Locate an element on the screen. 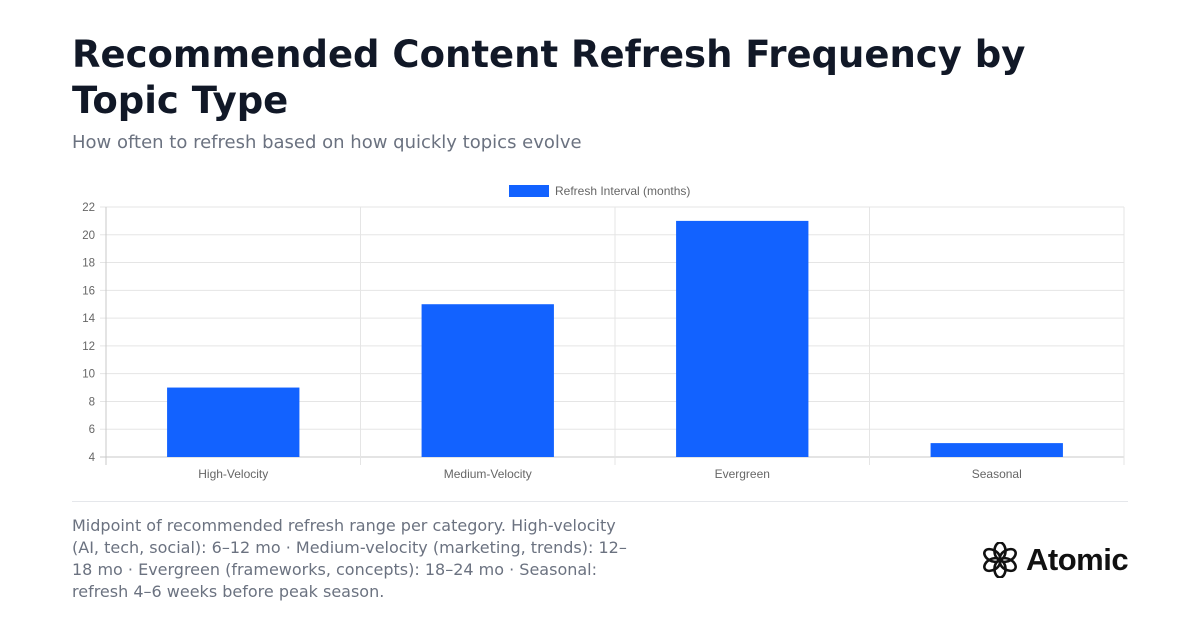 The image size is (1200, 630). y-tick-label: 16 is located at coordinates (88, 291).